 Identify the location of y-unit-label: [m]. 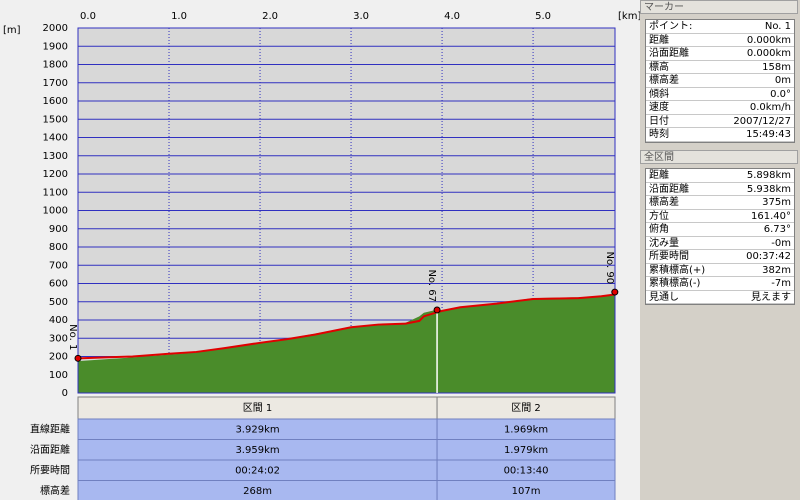
(12, 30).